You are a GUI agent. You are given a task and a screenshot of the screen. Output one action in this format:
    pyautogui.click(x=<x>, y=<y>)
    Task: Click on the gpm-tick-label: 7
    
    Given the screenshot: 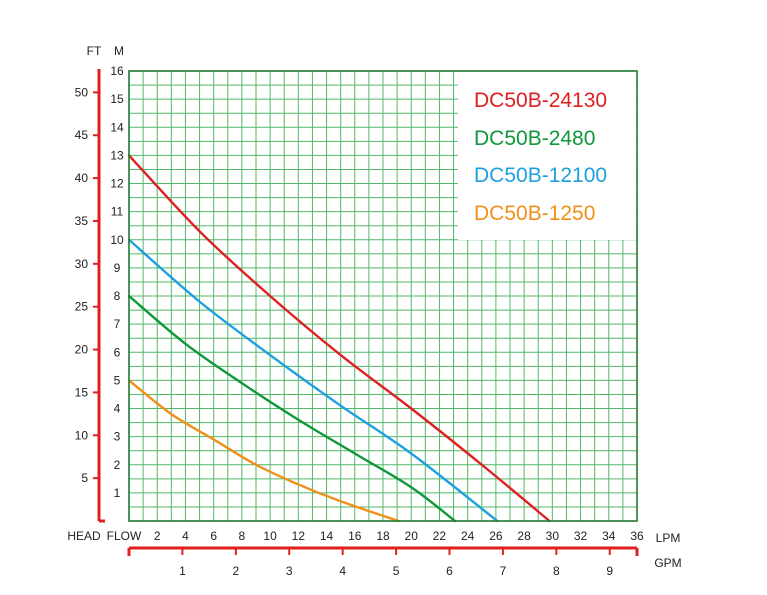 What is the action you would take?
    pyautogui.click(x=503, y=571)
    